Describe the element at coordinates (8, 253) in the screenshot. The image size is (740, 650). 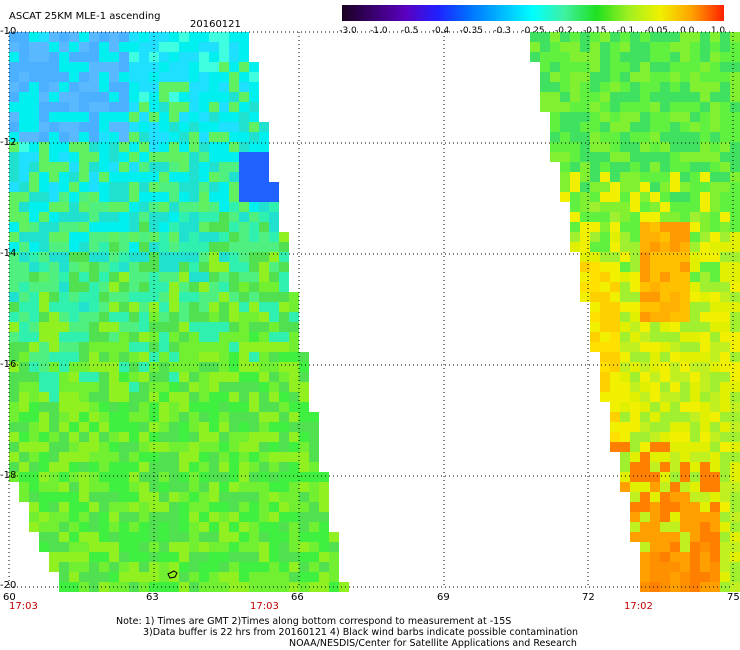
I see `lat-tick-14: -14` at that location.